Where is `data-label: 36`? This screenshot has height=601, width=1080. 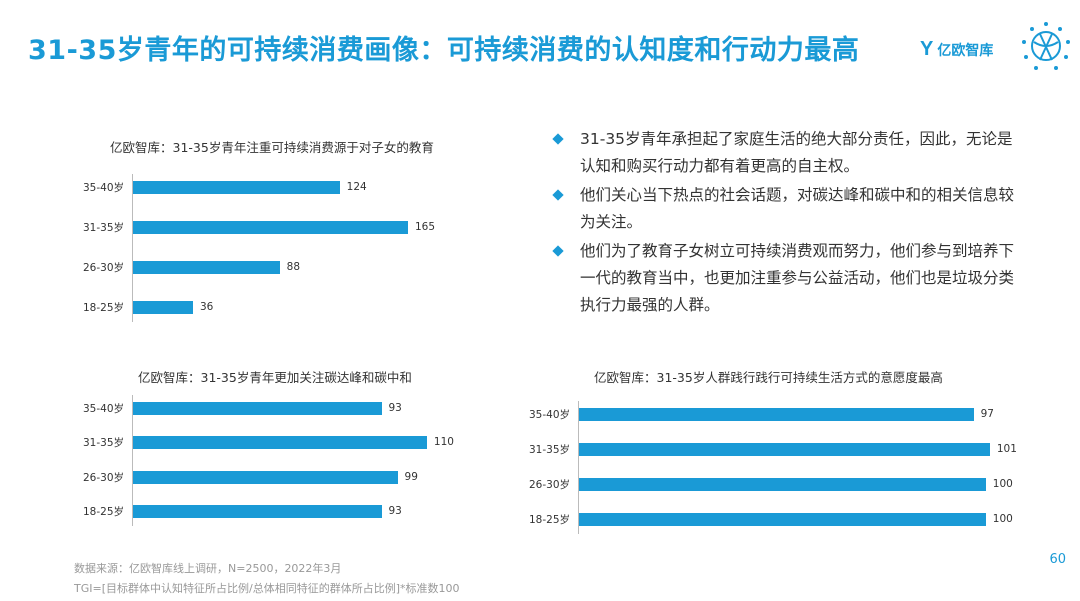
data-label: 36 is located at coordinates (207, 307).